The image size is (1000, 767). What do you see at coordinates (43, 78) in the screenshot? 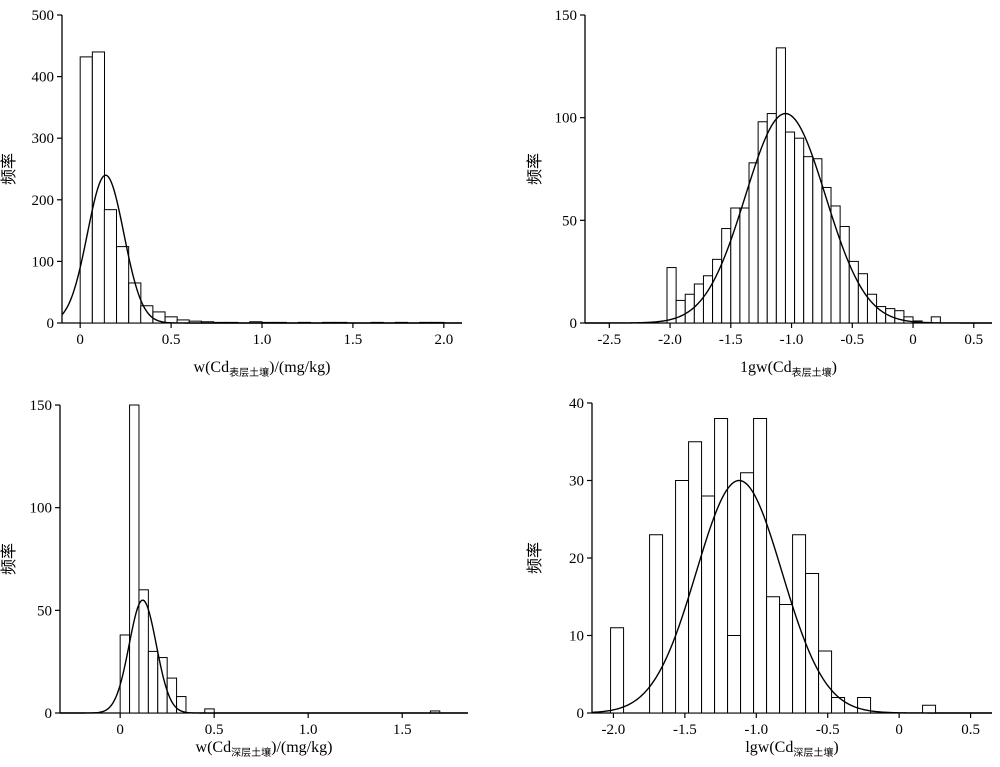
I see `y-tick-label: 400` at bounding box center [43, 78].